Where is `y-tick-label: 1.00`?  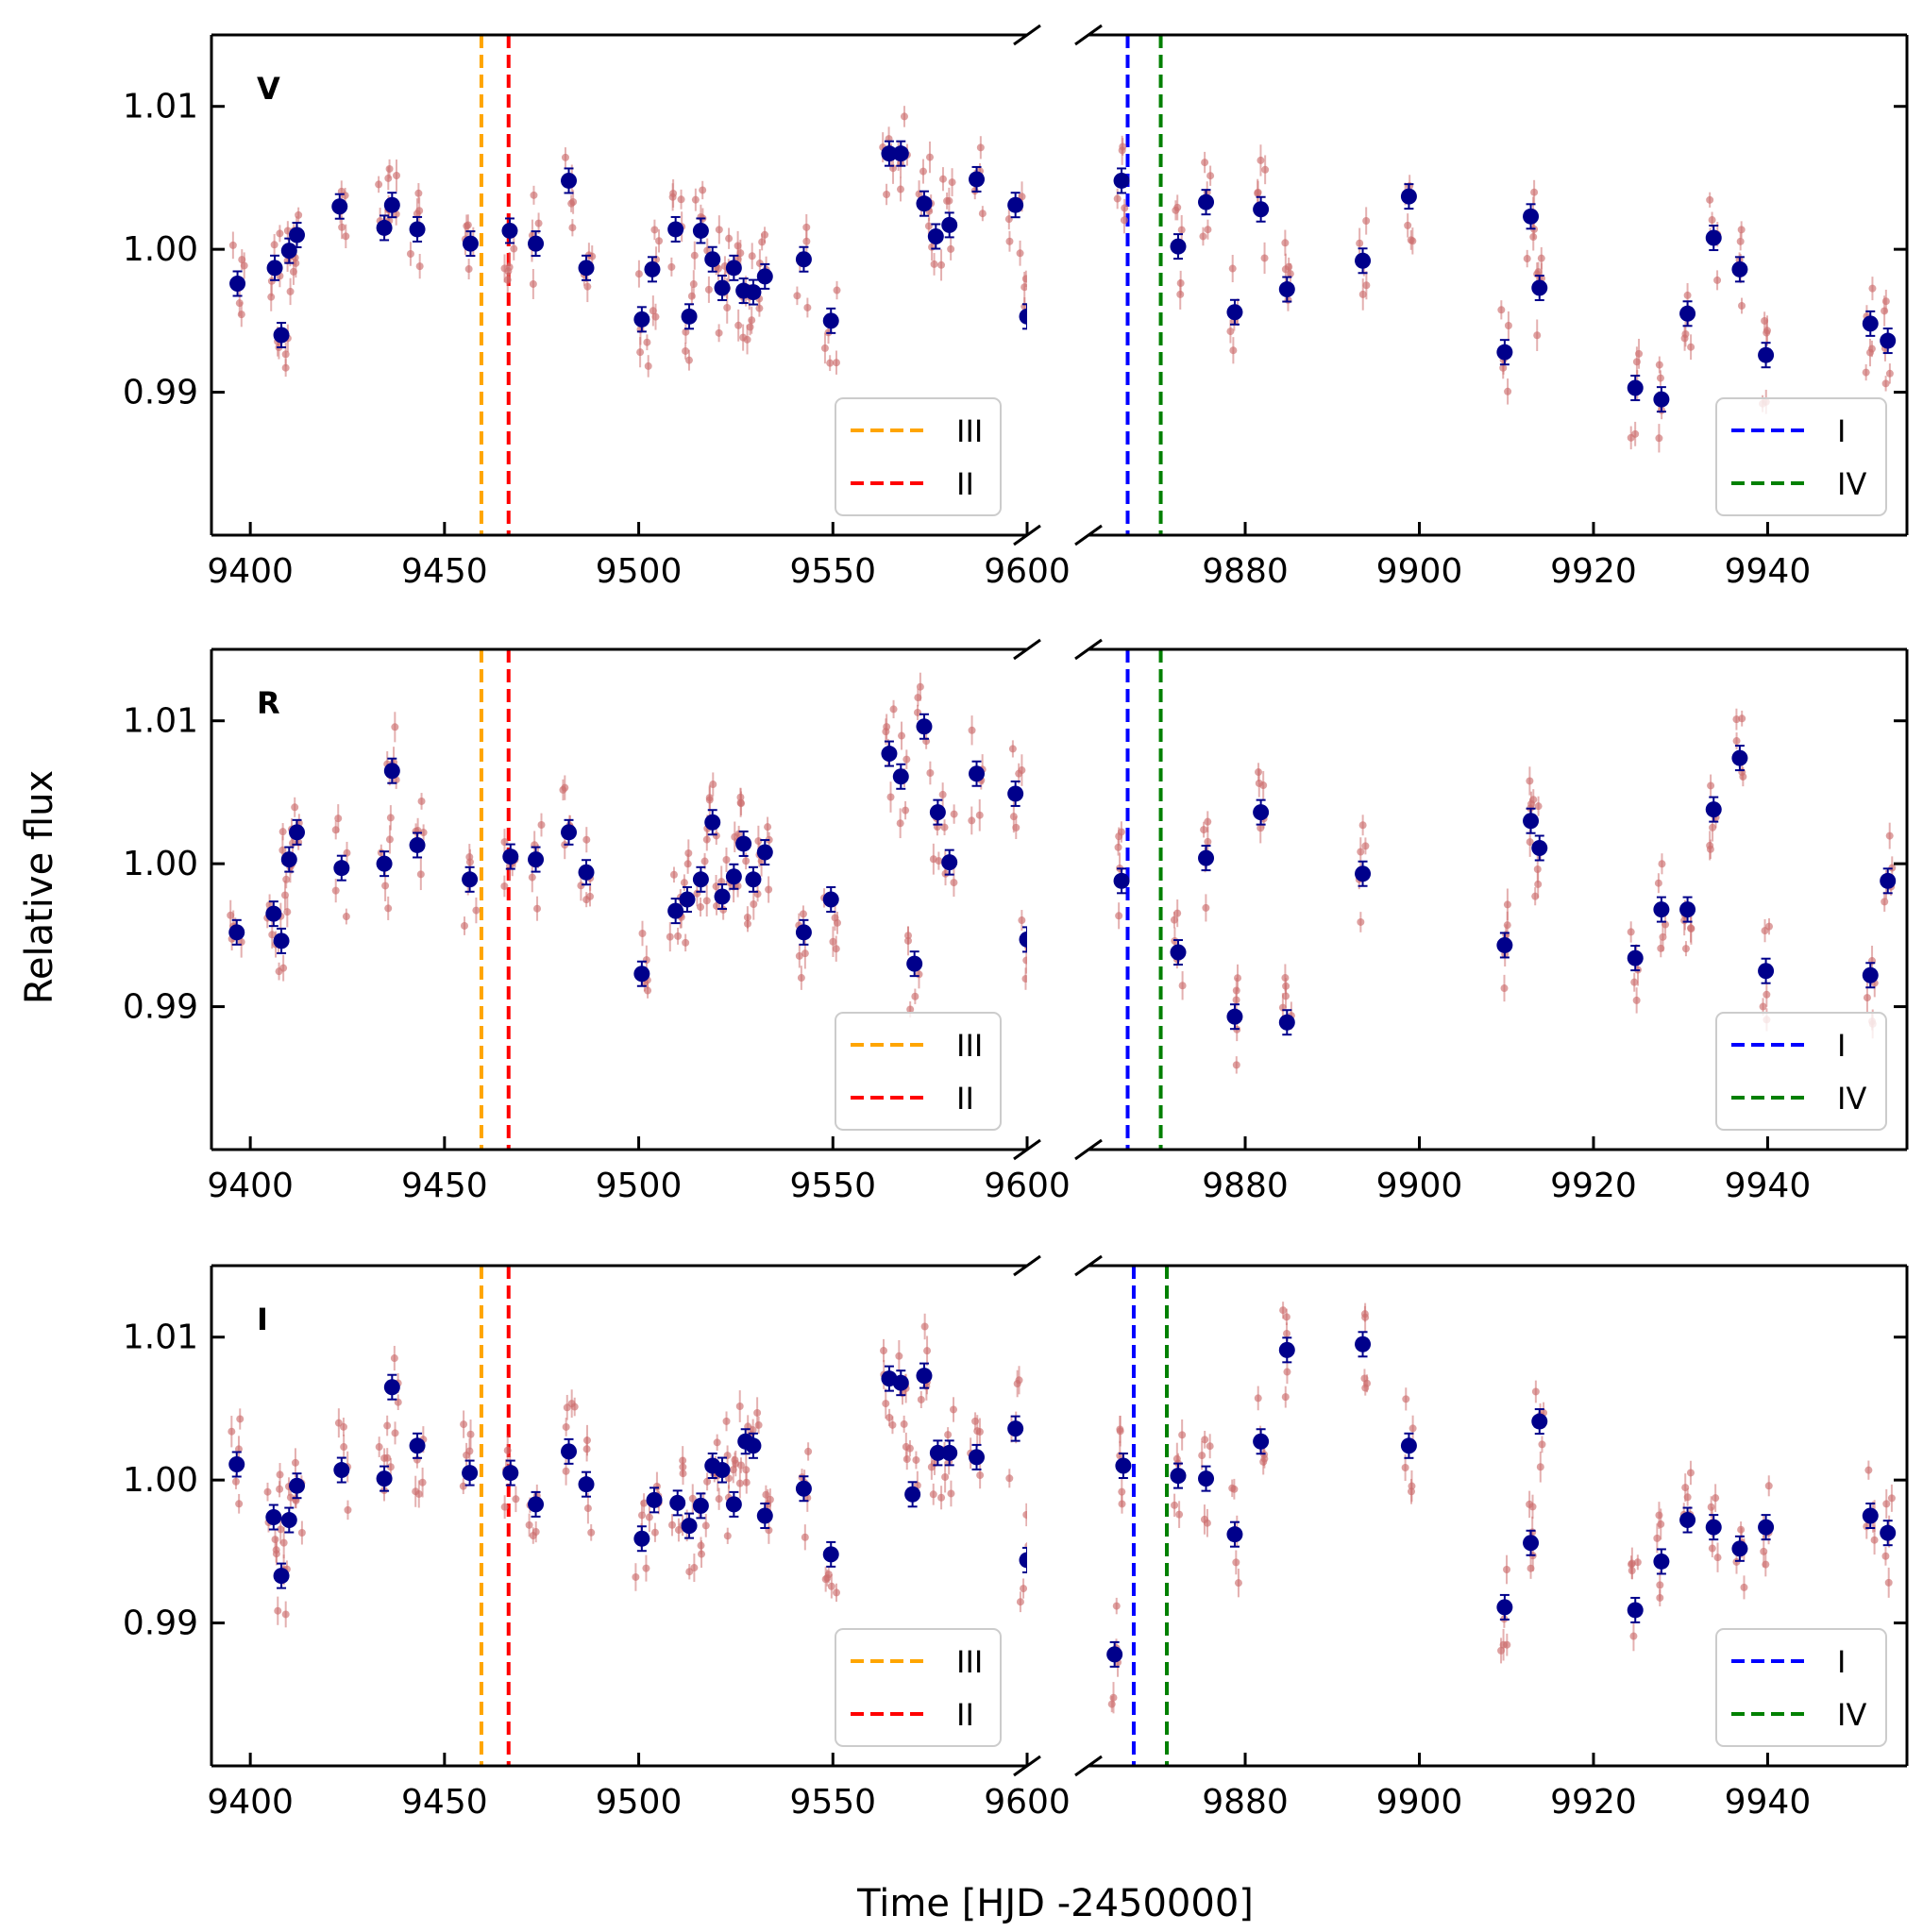 y-tick-label: 1.00 is located at coordinates (160, 864).